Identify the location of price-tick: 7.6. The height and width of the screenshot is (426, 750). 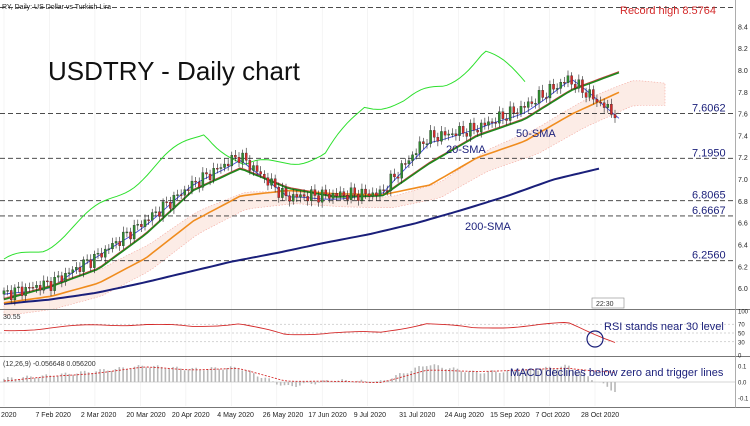
(743, 115).